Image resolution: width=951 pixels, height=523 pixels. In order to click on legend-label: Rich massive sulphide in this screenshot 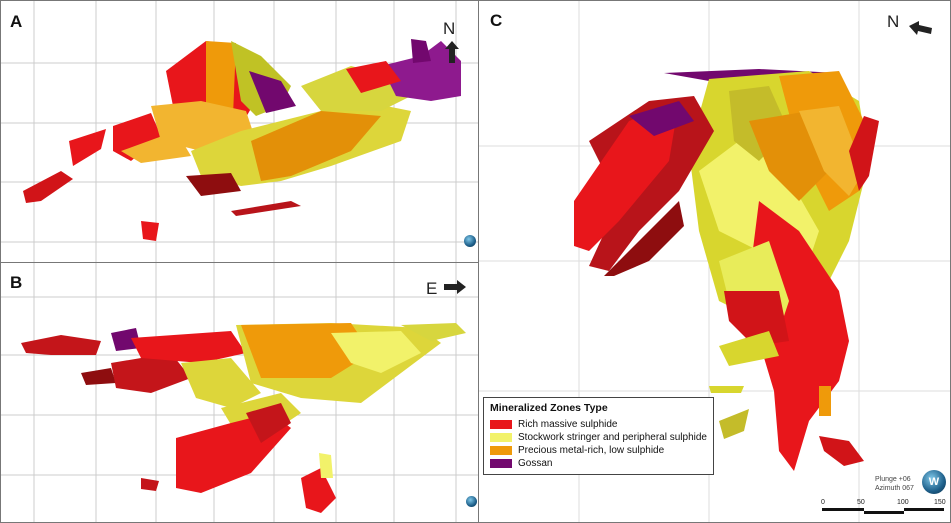, I will do `click(568, 424)`.